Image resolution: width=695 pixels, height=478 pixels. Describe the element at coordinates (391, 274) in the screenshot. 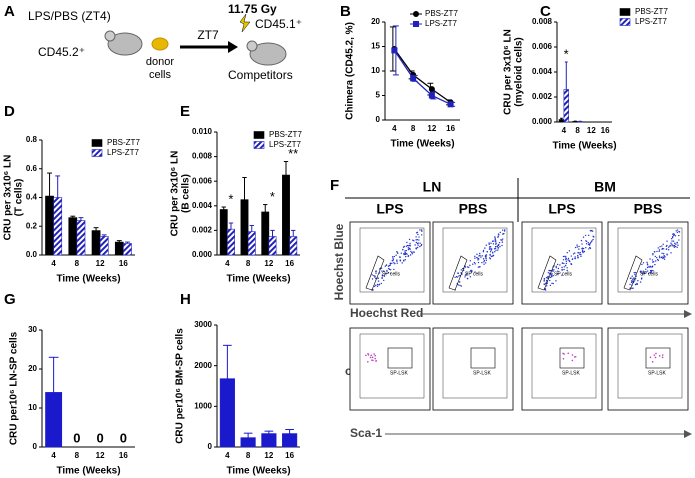

I see `gate-label: SP cells` at that location.